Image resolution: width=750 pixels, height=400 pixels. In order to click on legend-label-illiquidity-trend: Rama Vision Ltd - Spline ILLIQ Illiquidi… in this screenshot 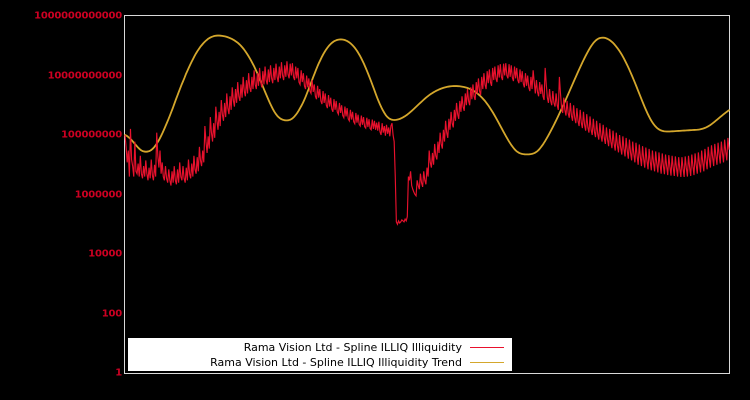, I will do `click(336, 362)`.